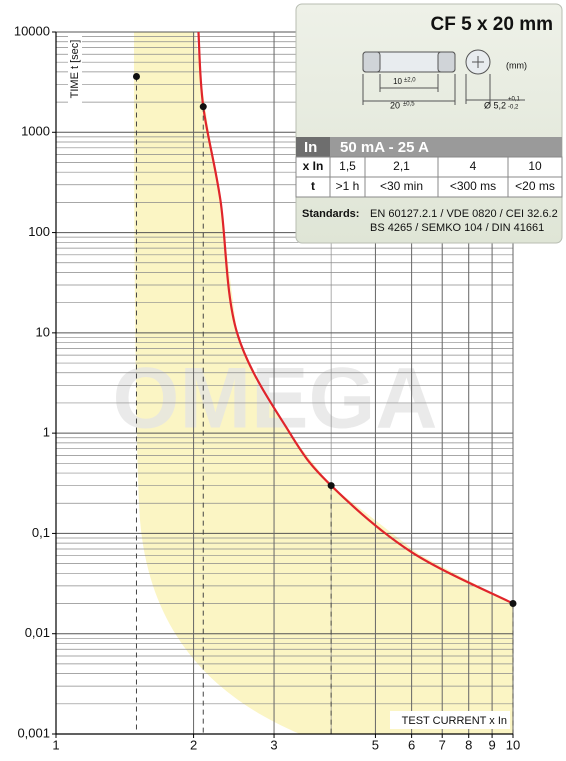 The width and height of the screenshot is (566, 761). Describe the element at coordinates (313, 186) in the screenshot. I see `table-cell: t` at that location.